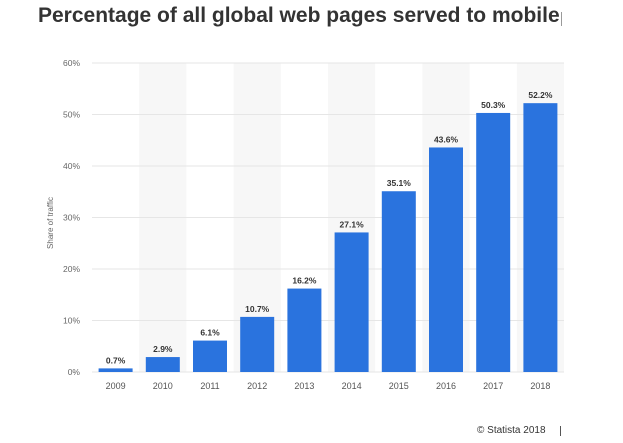  I want to click on y-tick-labels: 0% 10% 20% 30% 40% 50% 60%, so click(71, 217).